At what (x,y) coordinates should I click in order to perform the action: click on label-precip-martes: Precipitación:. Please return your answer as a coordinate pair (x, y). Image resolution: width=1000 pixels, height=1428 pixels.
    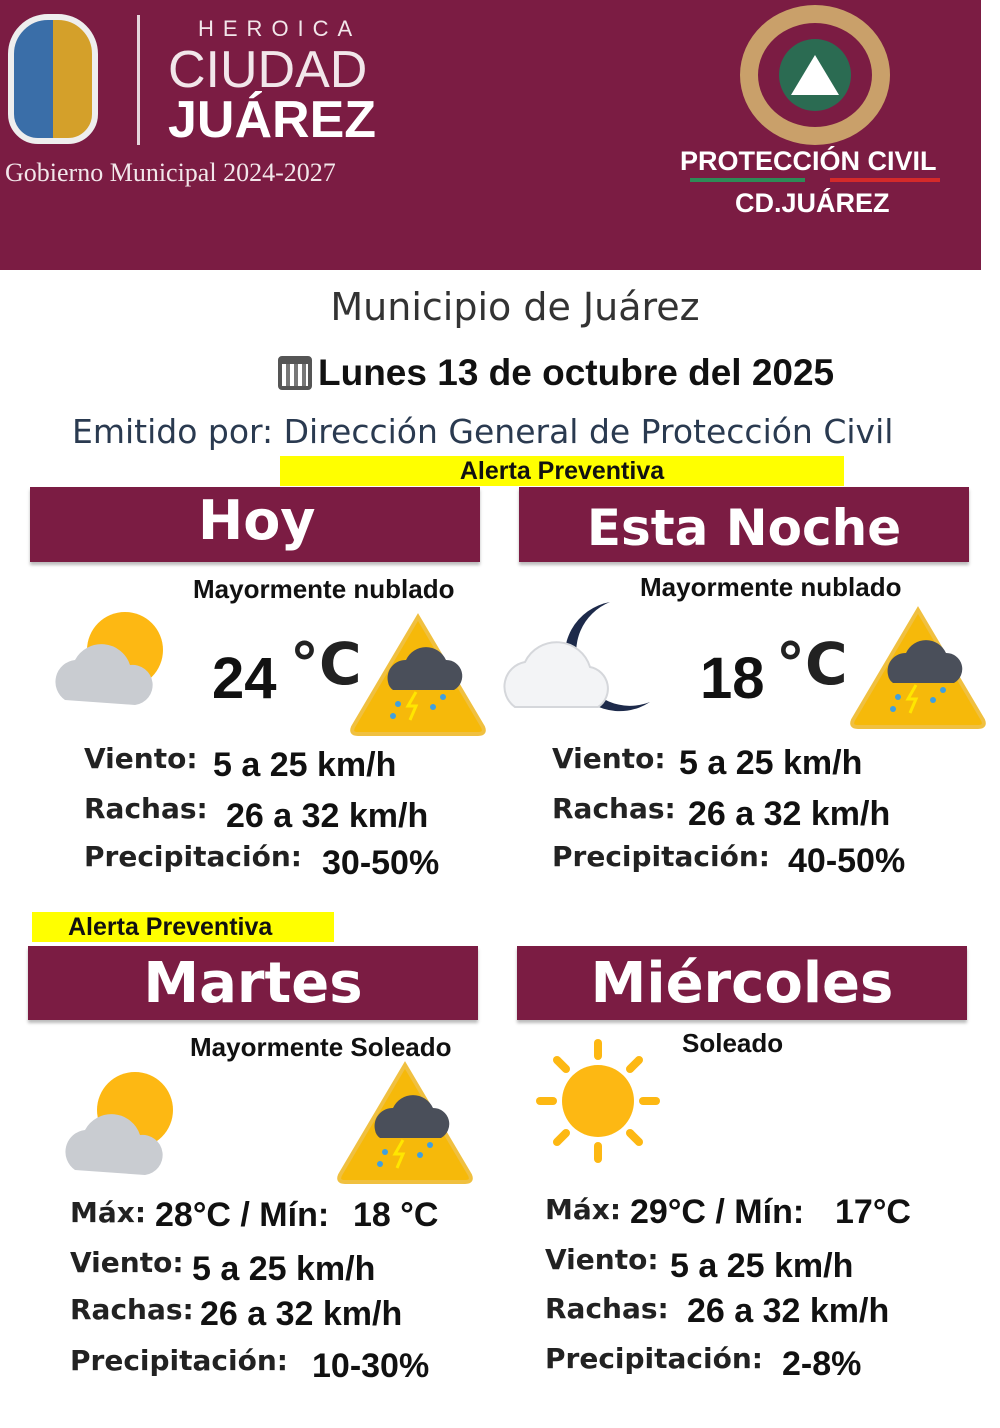
    Looking at the image, I should click on (179, 1360).